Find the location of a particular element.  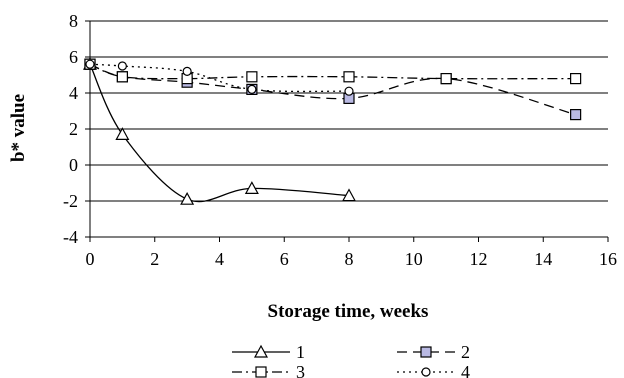

y-tick-label: -4 is located at coordinates (70, 237).